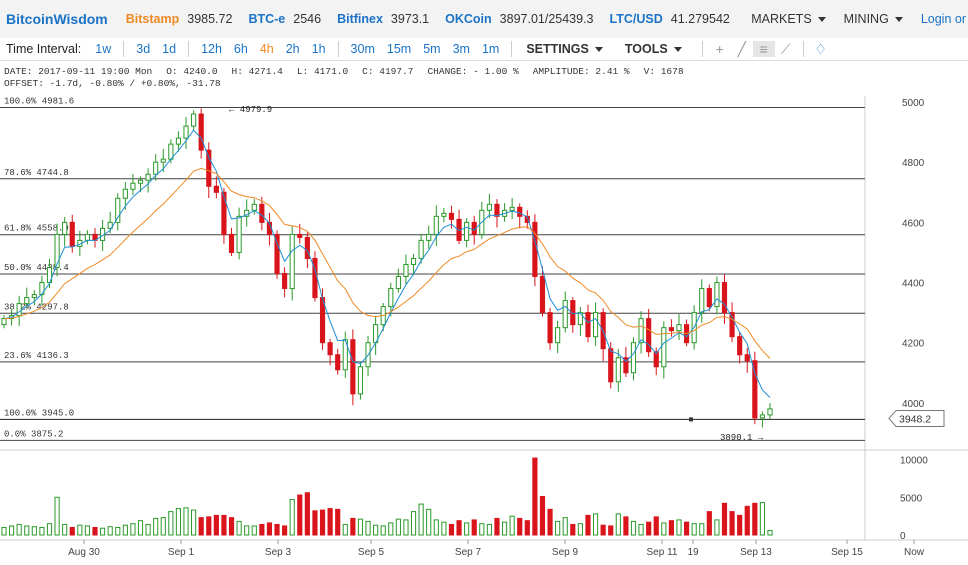 This screenshot has width=968, height=565. I want to click on interval-3d: 3d, so click(143, 49).